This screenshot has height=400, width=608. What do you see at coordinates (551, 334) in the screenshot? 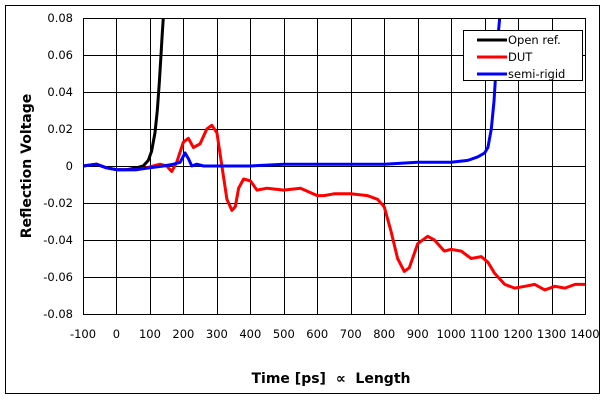
I see `x-tick-label: 1300` at bounding box center [551, 334].